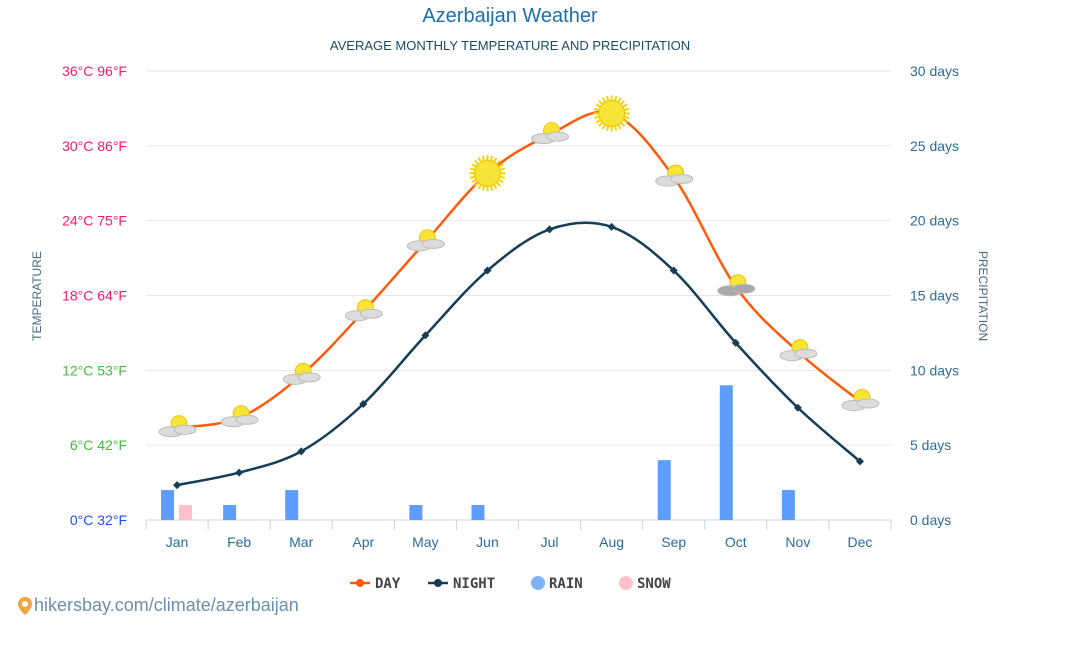 This screenshot has width=1065, height=645. I want to click on legend-rain-label: RAIN, so click(566, 584).